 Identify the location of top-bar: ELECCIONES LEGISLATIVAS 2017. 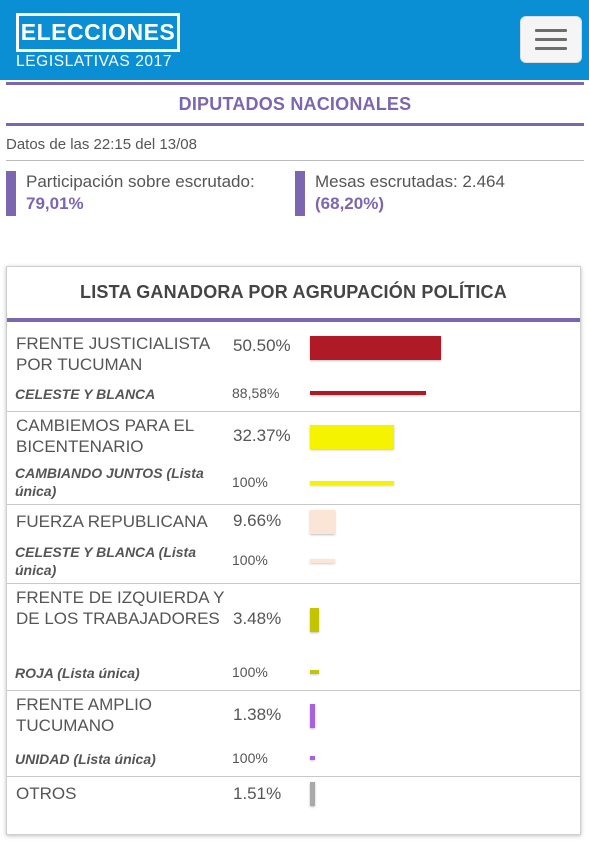
(294, 40).